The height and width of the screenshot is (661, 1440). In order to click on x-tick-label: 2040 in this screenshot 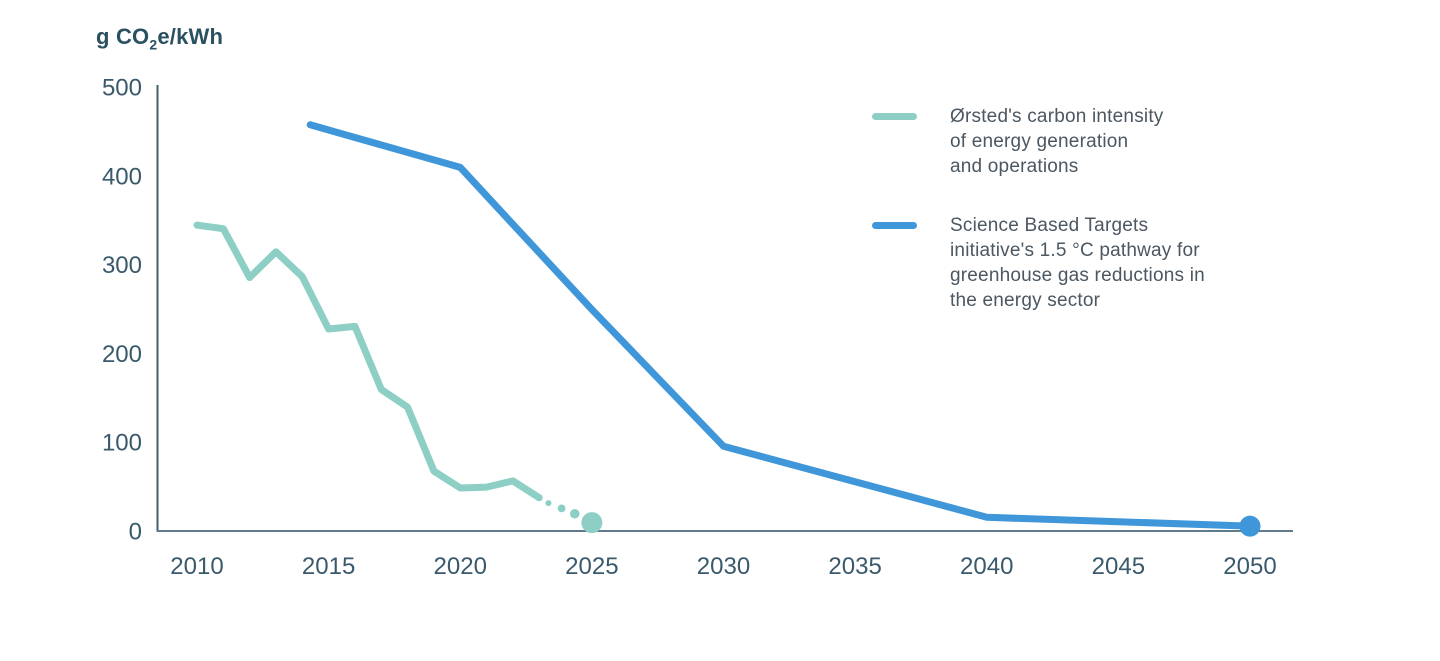, I will do `click(986, 566)`.